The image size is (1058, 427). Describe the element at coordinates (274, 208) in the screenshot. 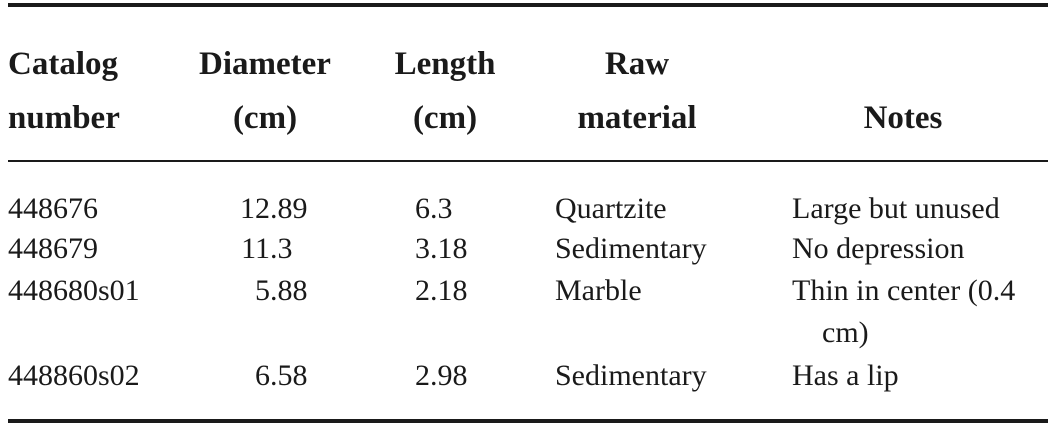

I see `diameter: 12.89` at that location.